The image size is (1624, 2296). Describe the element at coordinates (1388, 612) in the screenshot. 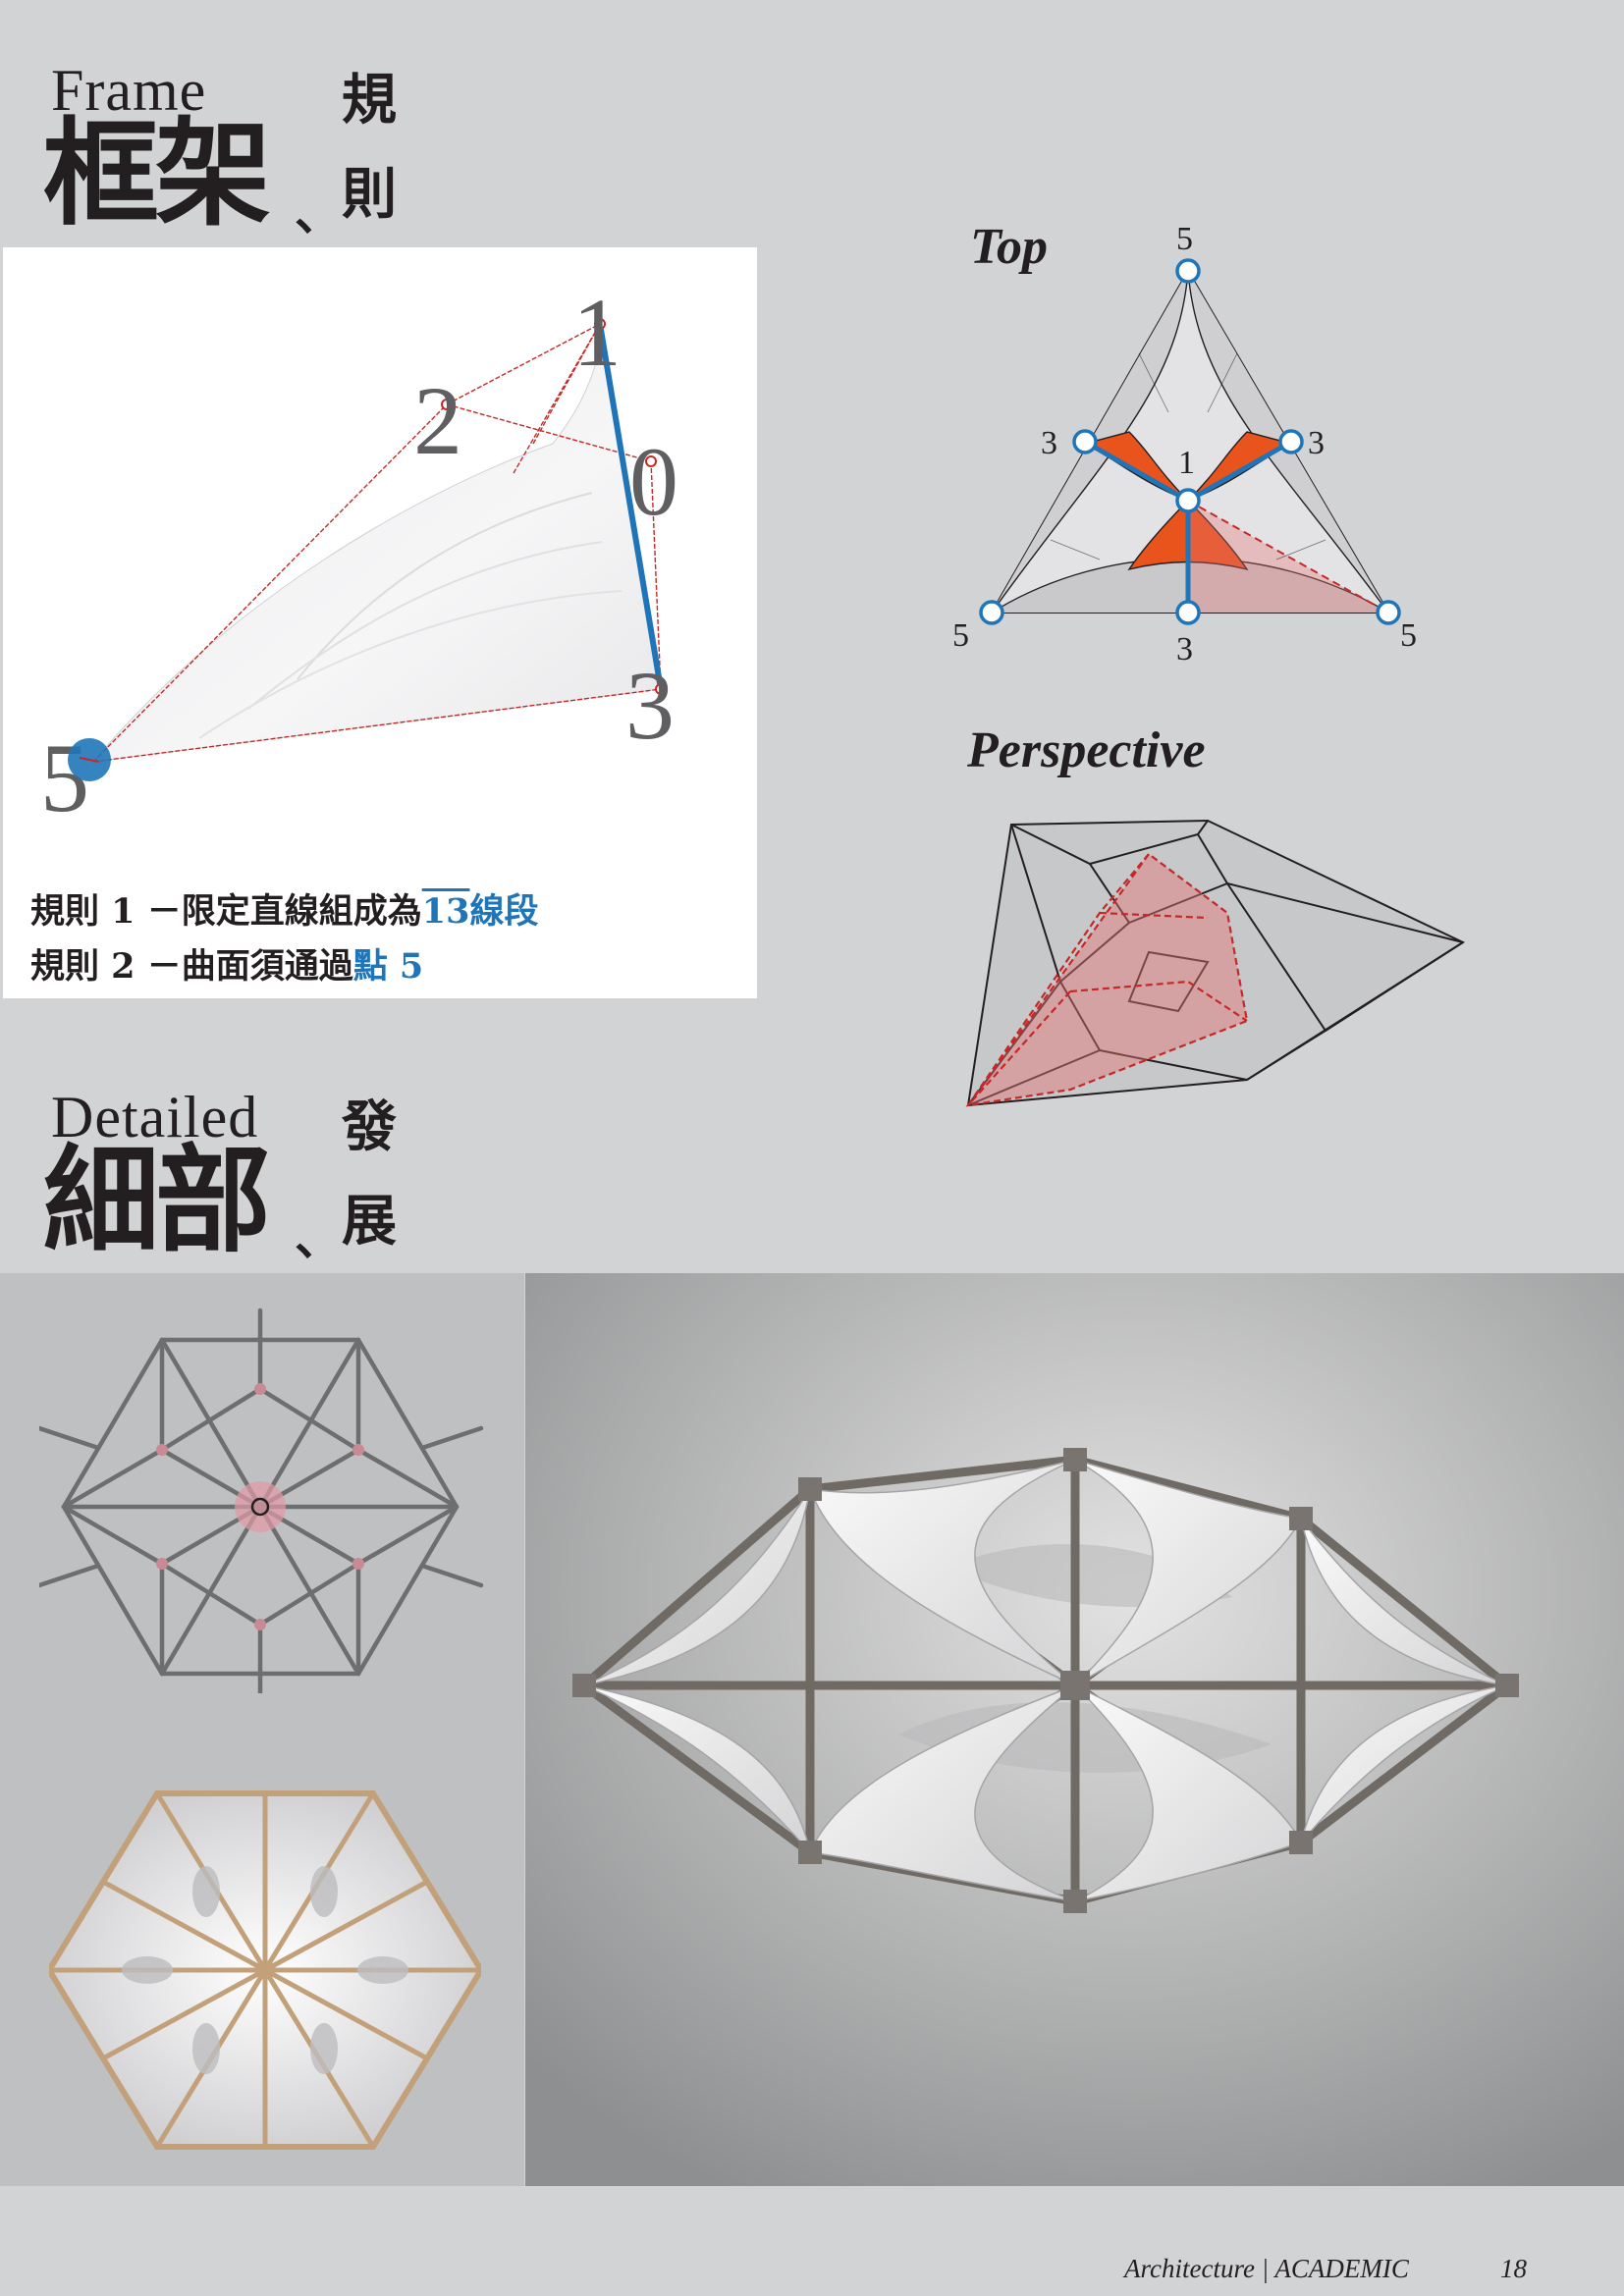

I see `top-node-5-br` at that location.